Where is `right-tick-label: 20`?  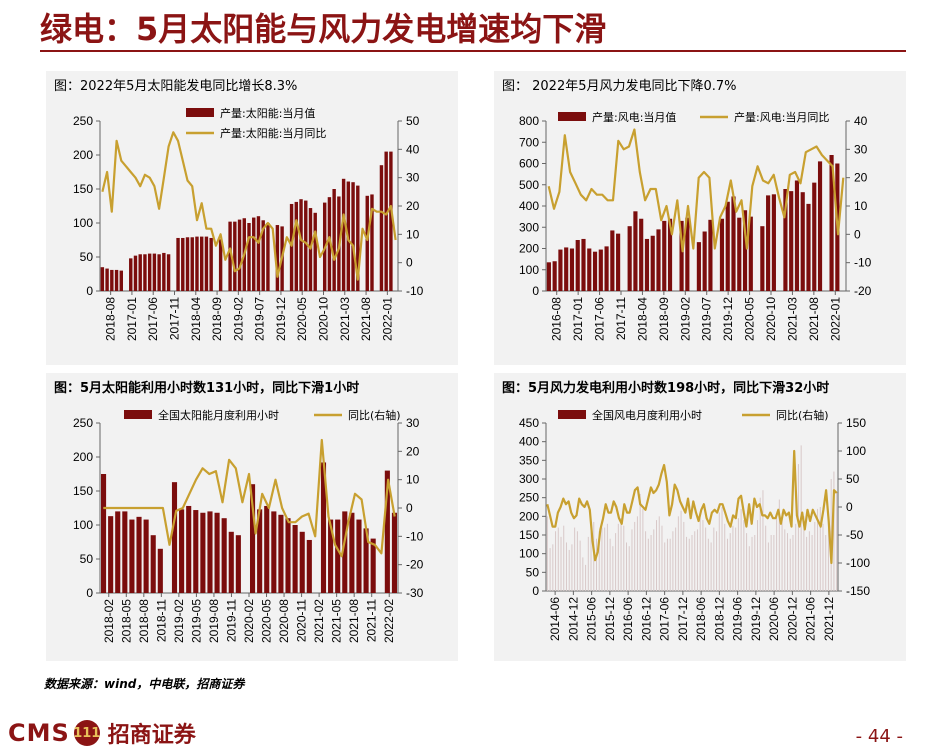 right-tick-label: 20 is located at coordinates (861, 178).